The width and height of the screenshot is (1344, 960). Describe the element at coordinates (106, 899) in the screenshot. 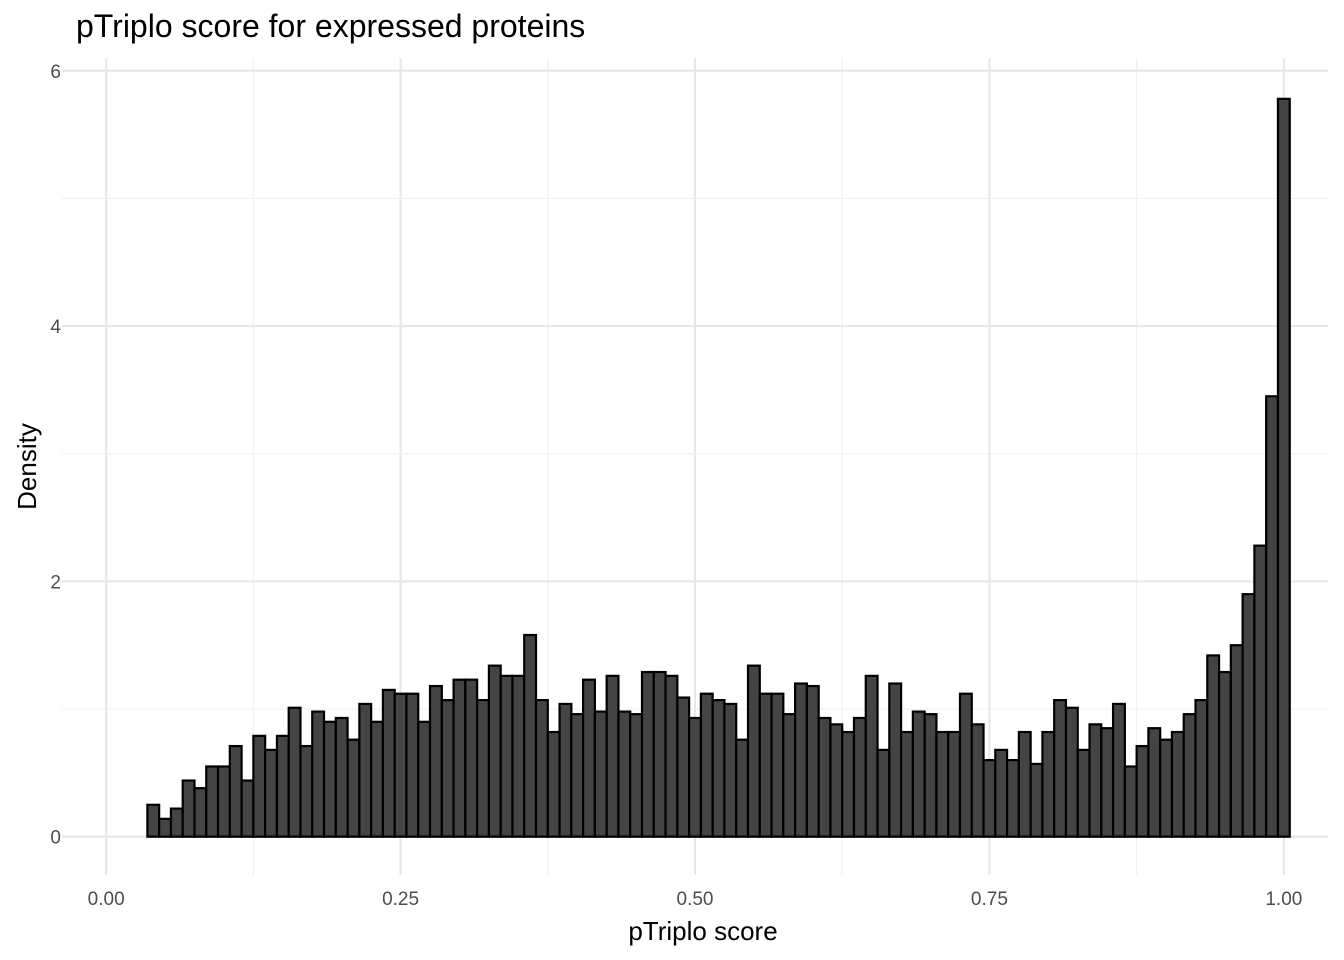

I see `x-tick-label: 0.00` at that location.